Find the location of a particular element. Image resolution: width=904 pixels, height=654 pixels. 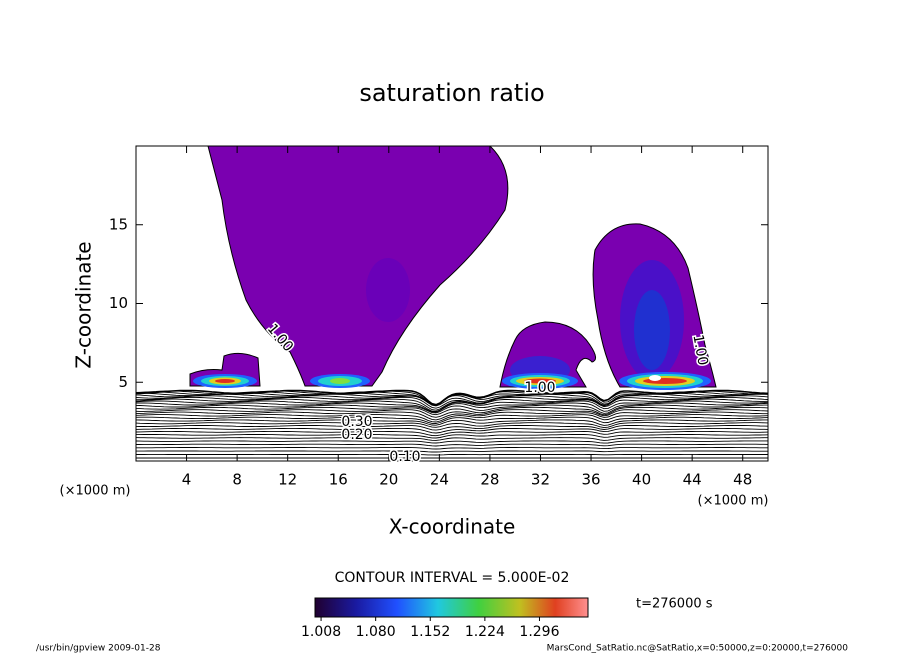

contour-label: 1.00 is located at coordinates (539, 388).